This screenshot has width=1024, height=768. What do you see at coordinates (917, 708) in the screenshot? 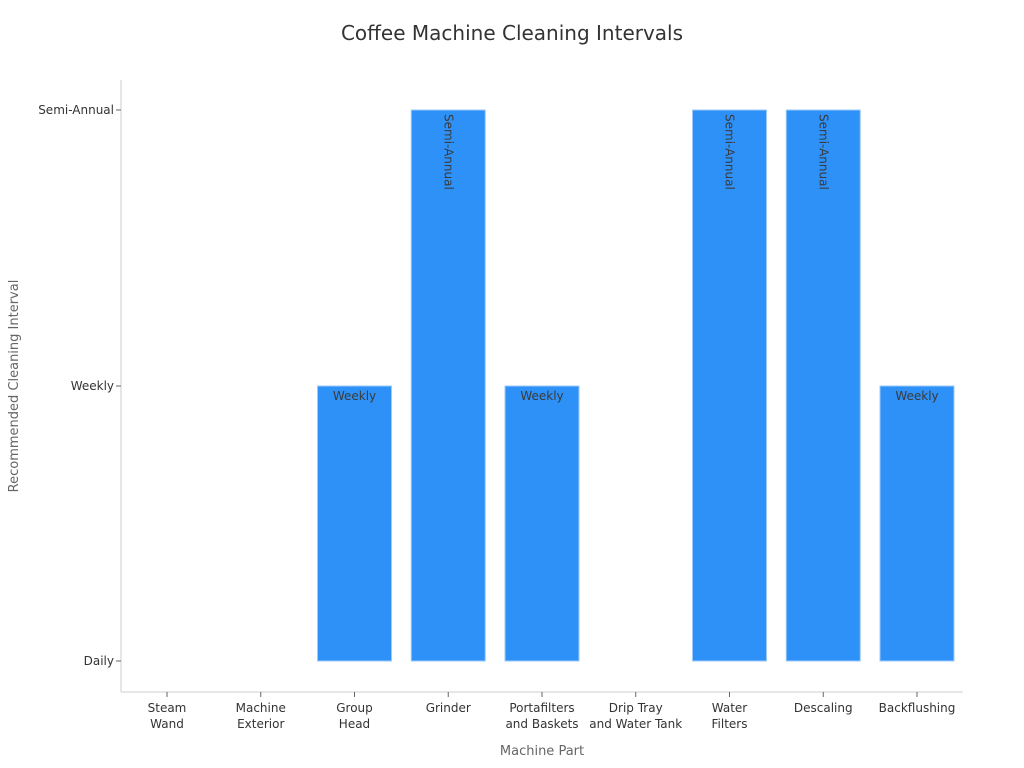
I see `x-tick-label: Backflushing` at bounding box center [917, 708].